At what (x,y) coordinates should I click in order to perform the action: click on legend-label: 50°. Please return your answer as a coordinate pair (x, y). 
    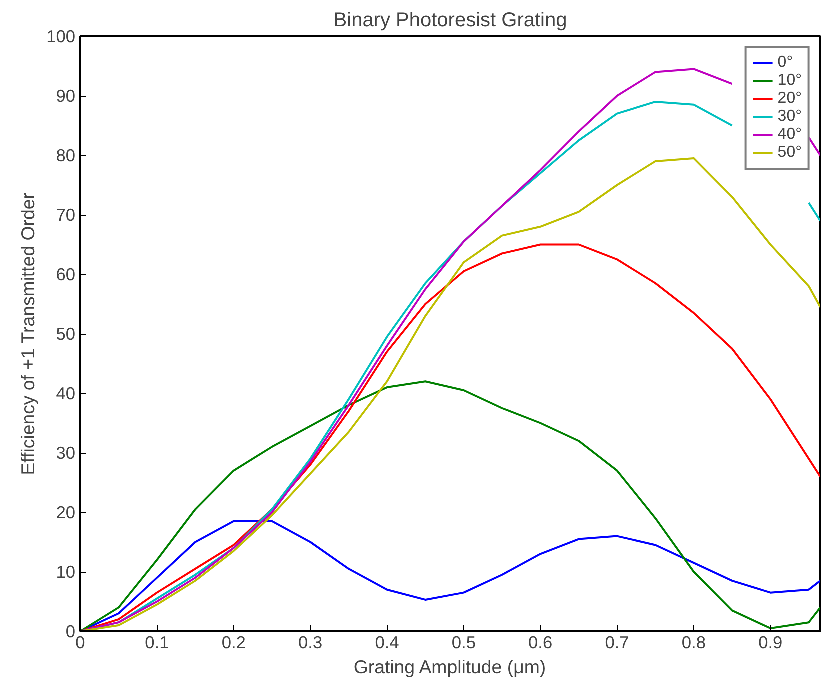
    Looking at the image, I should click on (790, 153).